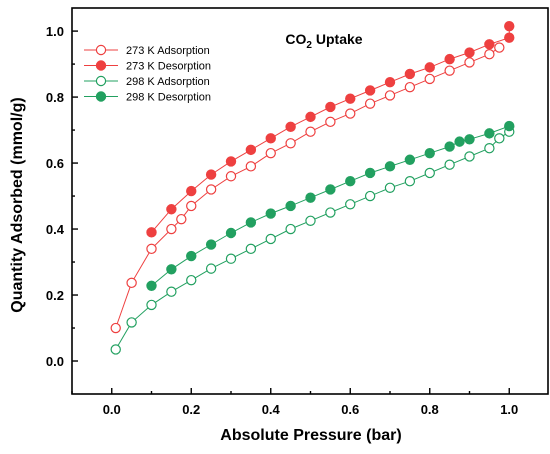 The height and width of the screenshot is (454, 550). Describe the element at coordinates (17, 204) in the screenshot. I see `y-axis-title: Quantity Adsorbed (mmol/g)` at that location.